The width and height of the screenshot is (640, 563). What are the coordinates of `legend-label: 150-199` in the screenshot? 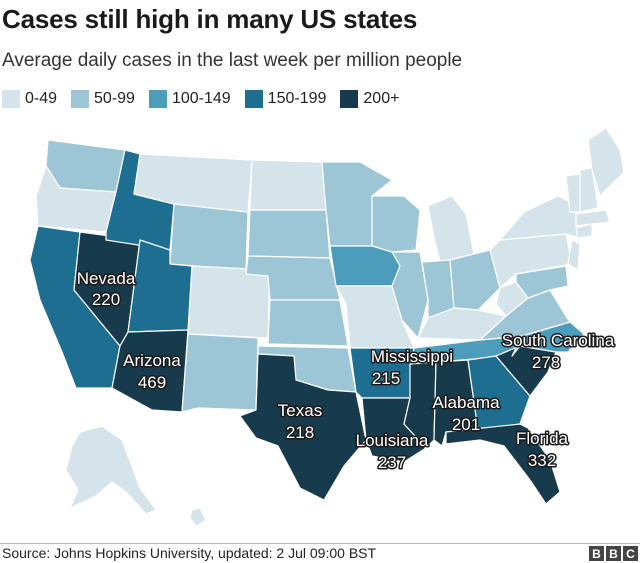 It's located at (297, 98).